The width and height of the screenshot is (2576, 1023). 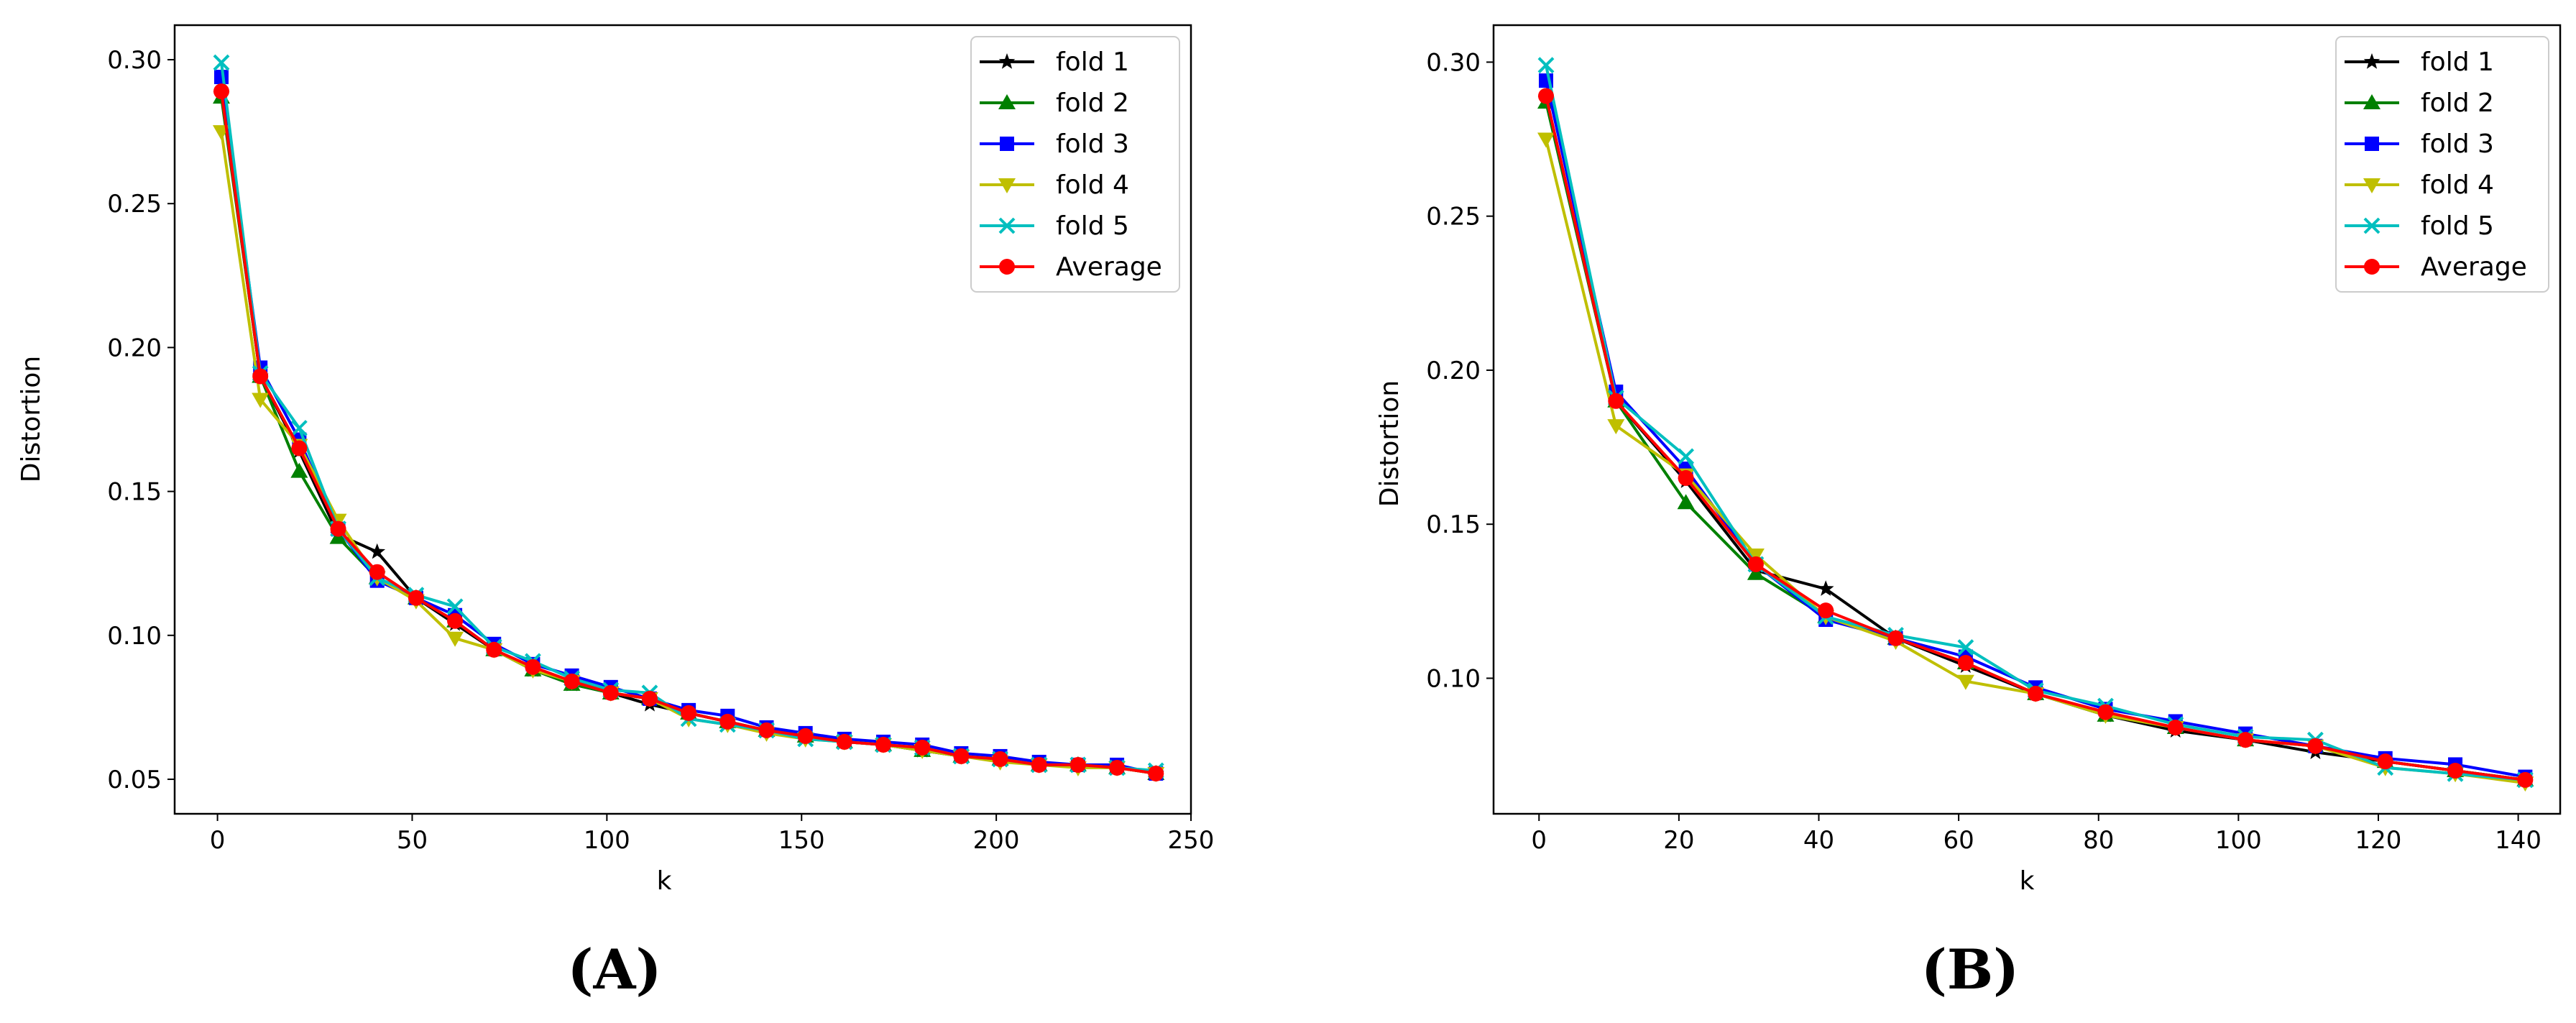 I want to click on legend-a: fold 1 fold 2 fold 3 fold 4 fold 5 Average, so click(x=1075, y=164).